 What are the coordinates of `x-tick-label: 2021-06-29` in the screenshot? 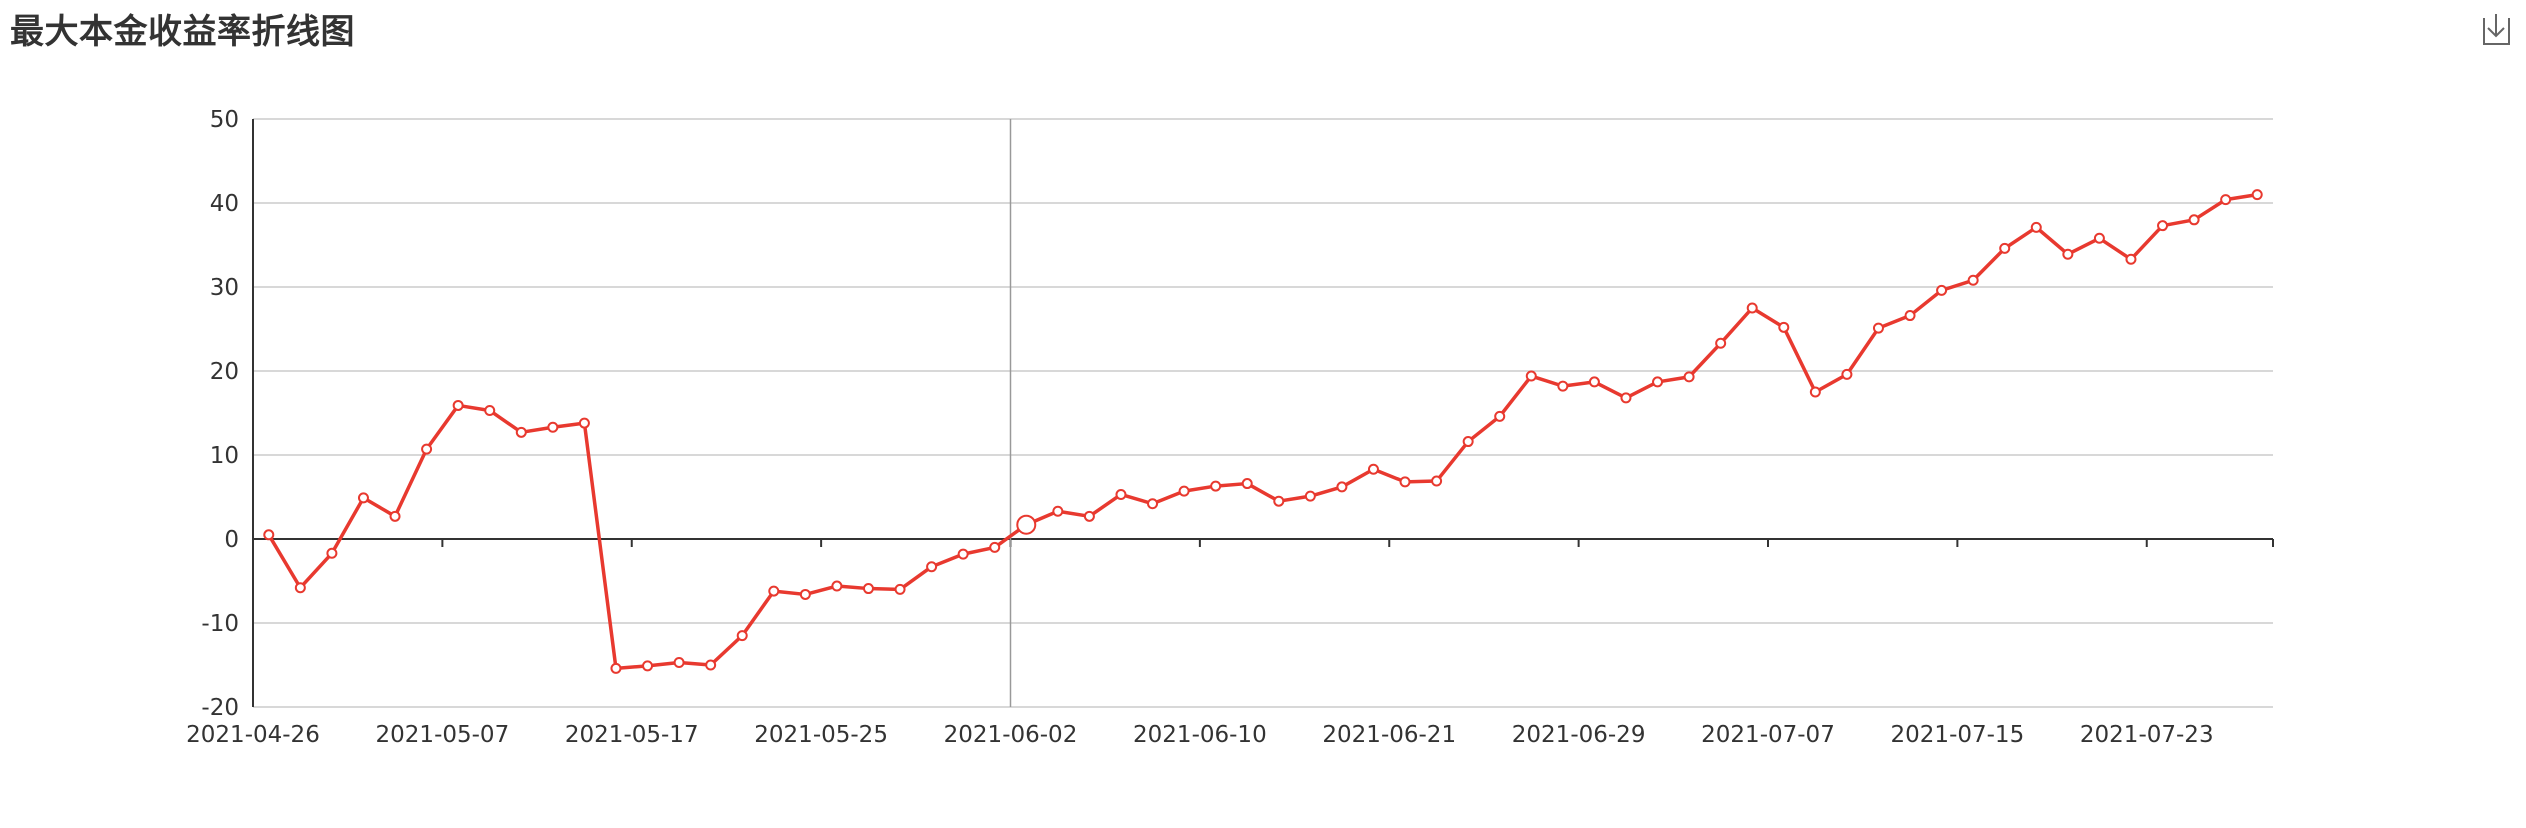 It's located at (1579, 735).